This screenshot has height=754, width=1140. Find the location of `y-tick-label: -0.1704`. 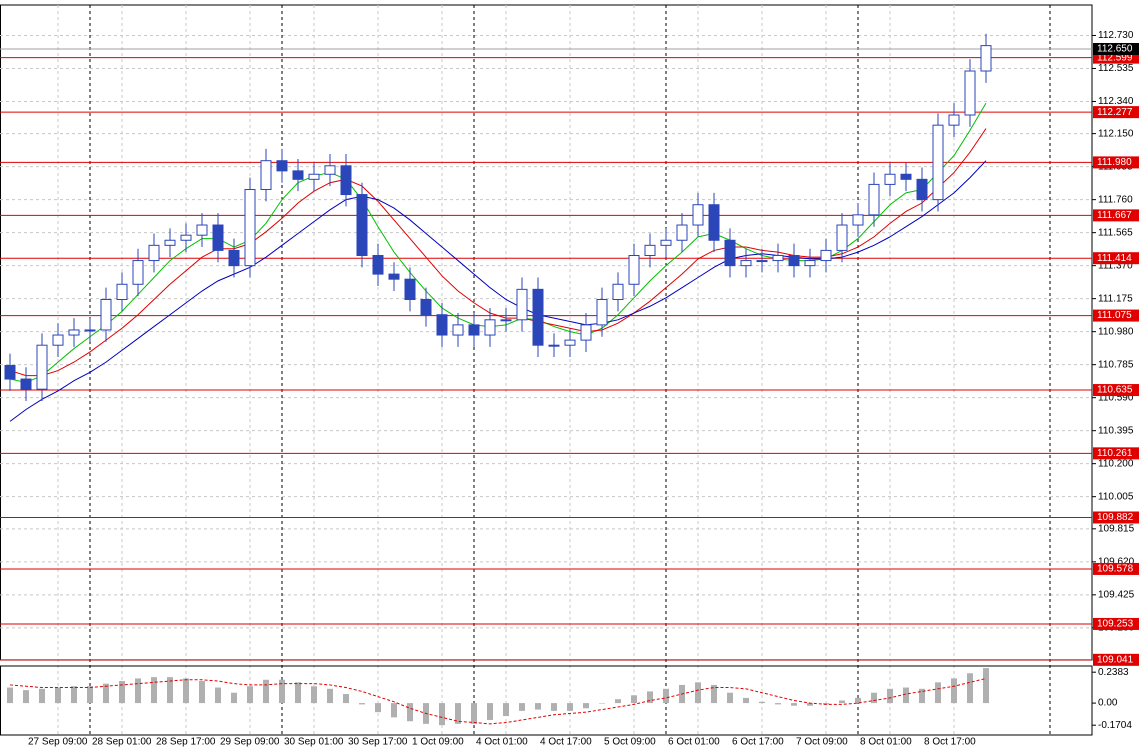

y-tick-label: -0.1704 is located at coordinates (1115, 725).